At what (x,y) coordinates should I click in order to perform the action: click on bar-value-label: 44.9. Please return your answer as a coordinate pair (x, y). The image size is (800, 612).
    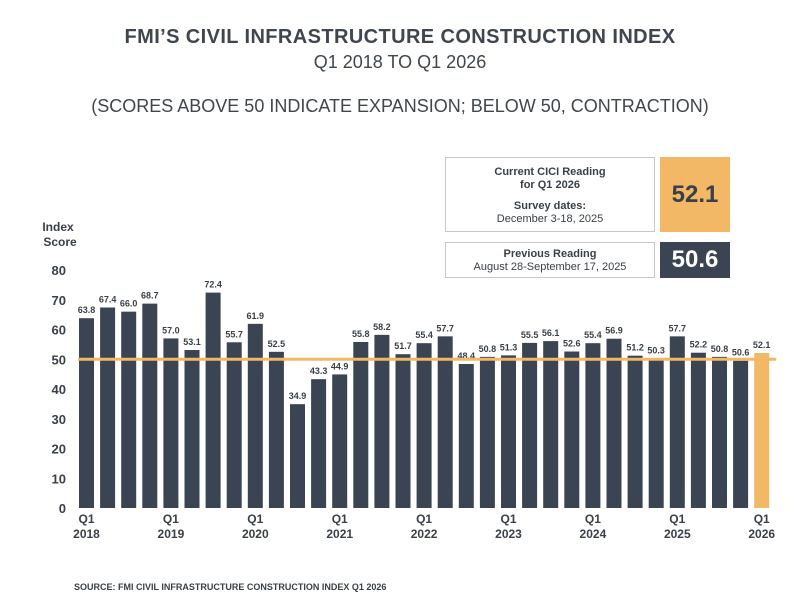
    Looking at the image, I should click on (340, 366).